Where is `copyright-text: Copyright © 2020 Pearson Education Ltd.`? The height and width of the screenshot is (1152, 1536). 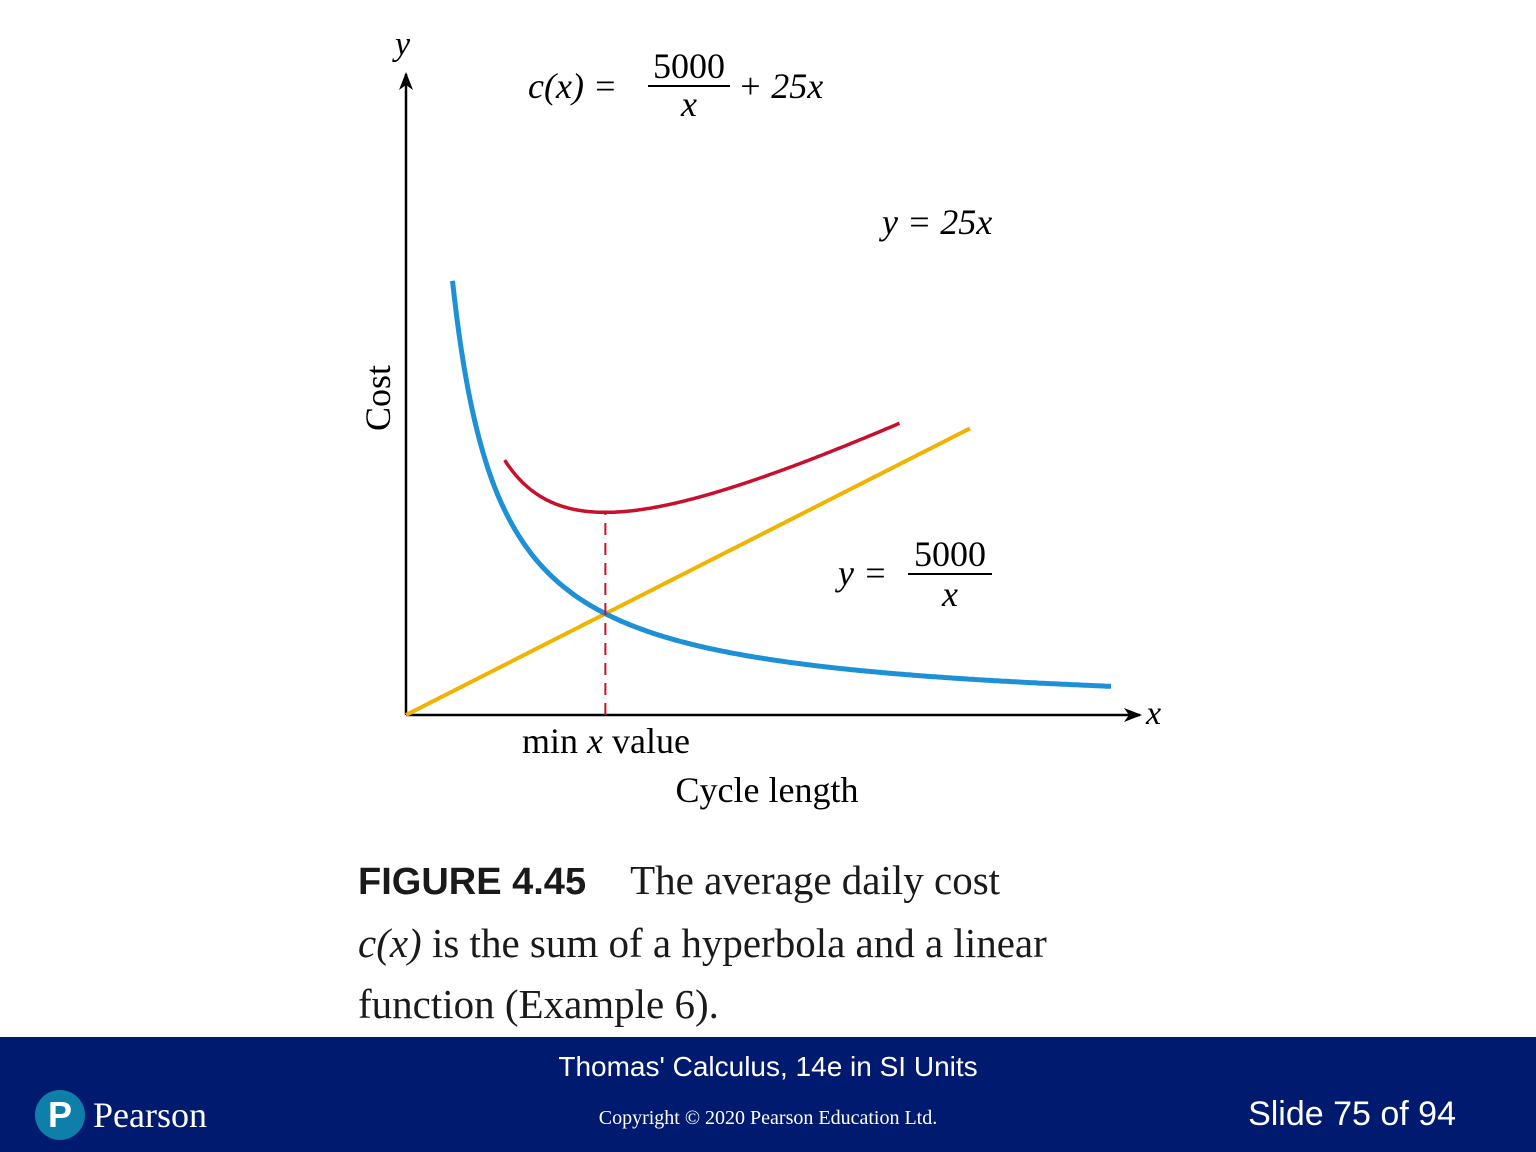 copyright-text: Copyright © 2020 Pearson Education Ltd. is located at coordinates (768, 1118).